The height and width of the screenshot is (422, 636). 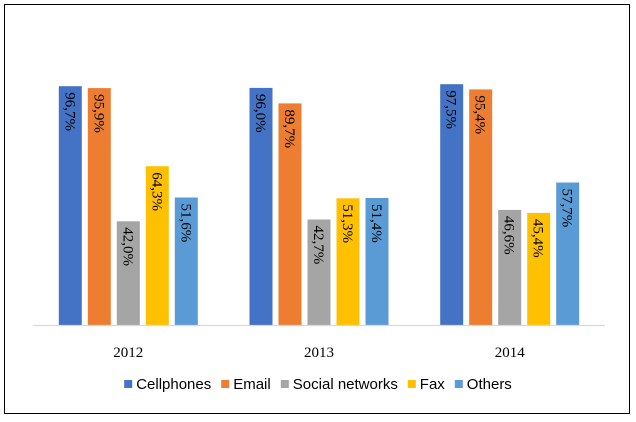 What do you see at coordinates (128, 384) in the screenshot?
I see `legend-swatch-cellphones` at bounding box center [128, 384].